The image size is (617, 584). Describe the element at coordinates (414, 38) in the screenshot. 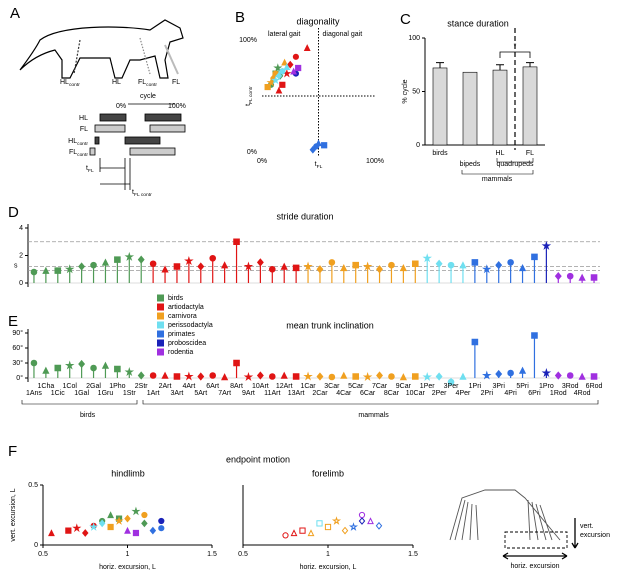

I see `y-tick-label: 100` at that location.